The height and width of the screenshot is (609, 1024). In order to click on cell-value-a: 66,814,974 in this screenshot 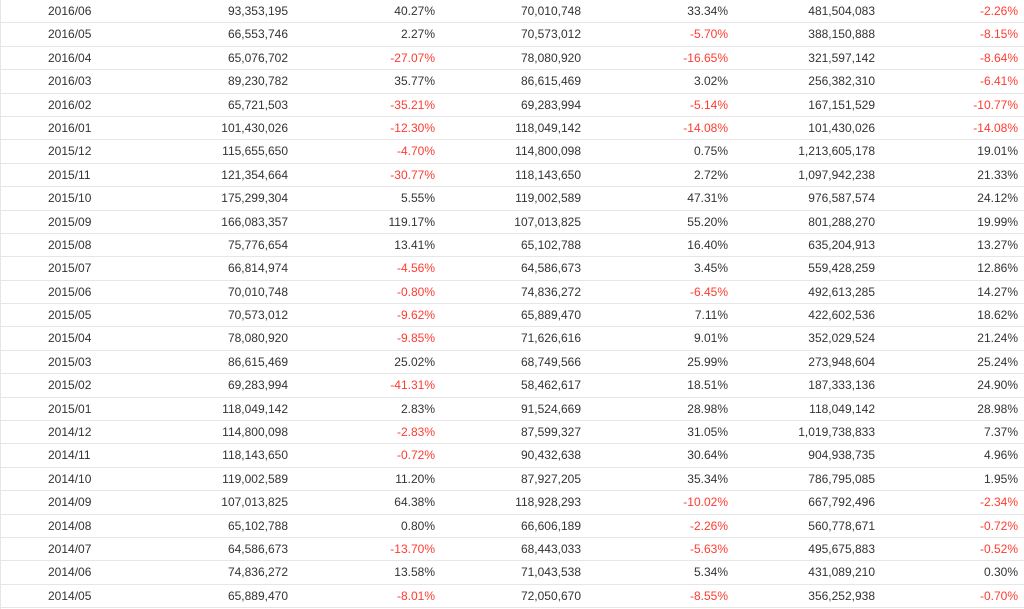, I will do `click(257, 268)`.